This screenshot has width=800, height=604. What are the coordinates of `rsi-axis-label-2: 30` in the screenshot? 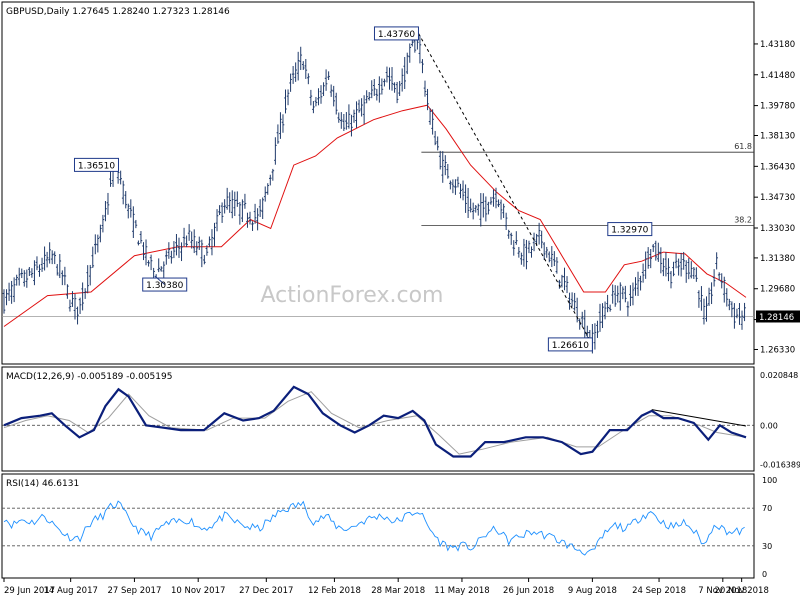 It's located at (767, 546).